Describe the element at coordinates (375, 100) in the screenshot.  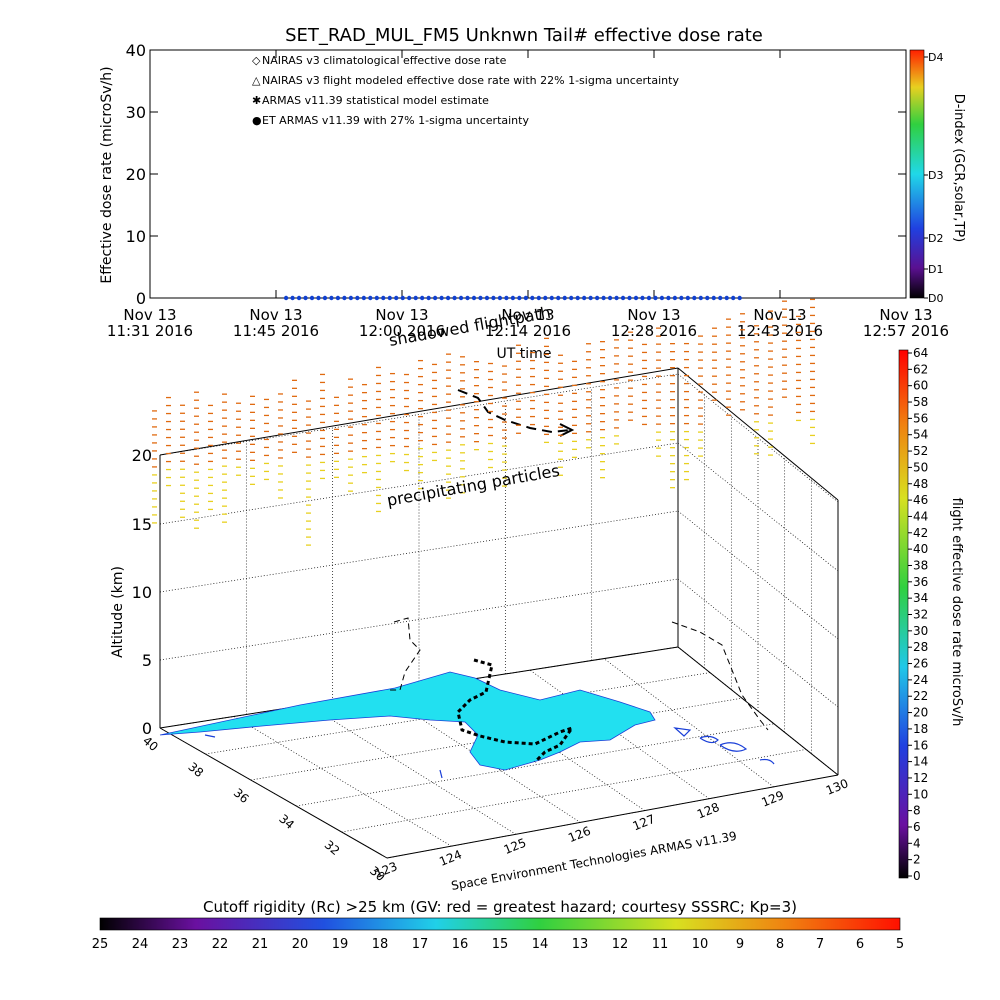
I see `legend-entry: ARMAS v11.39 statistical model estimate` at that location.